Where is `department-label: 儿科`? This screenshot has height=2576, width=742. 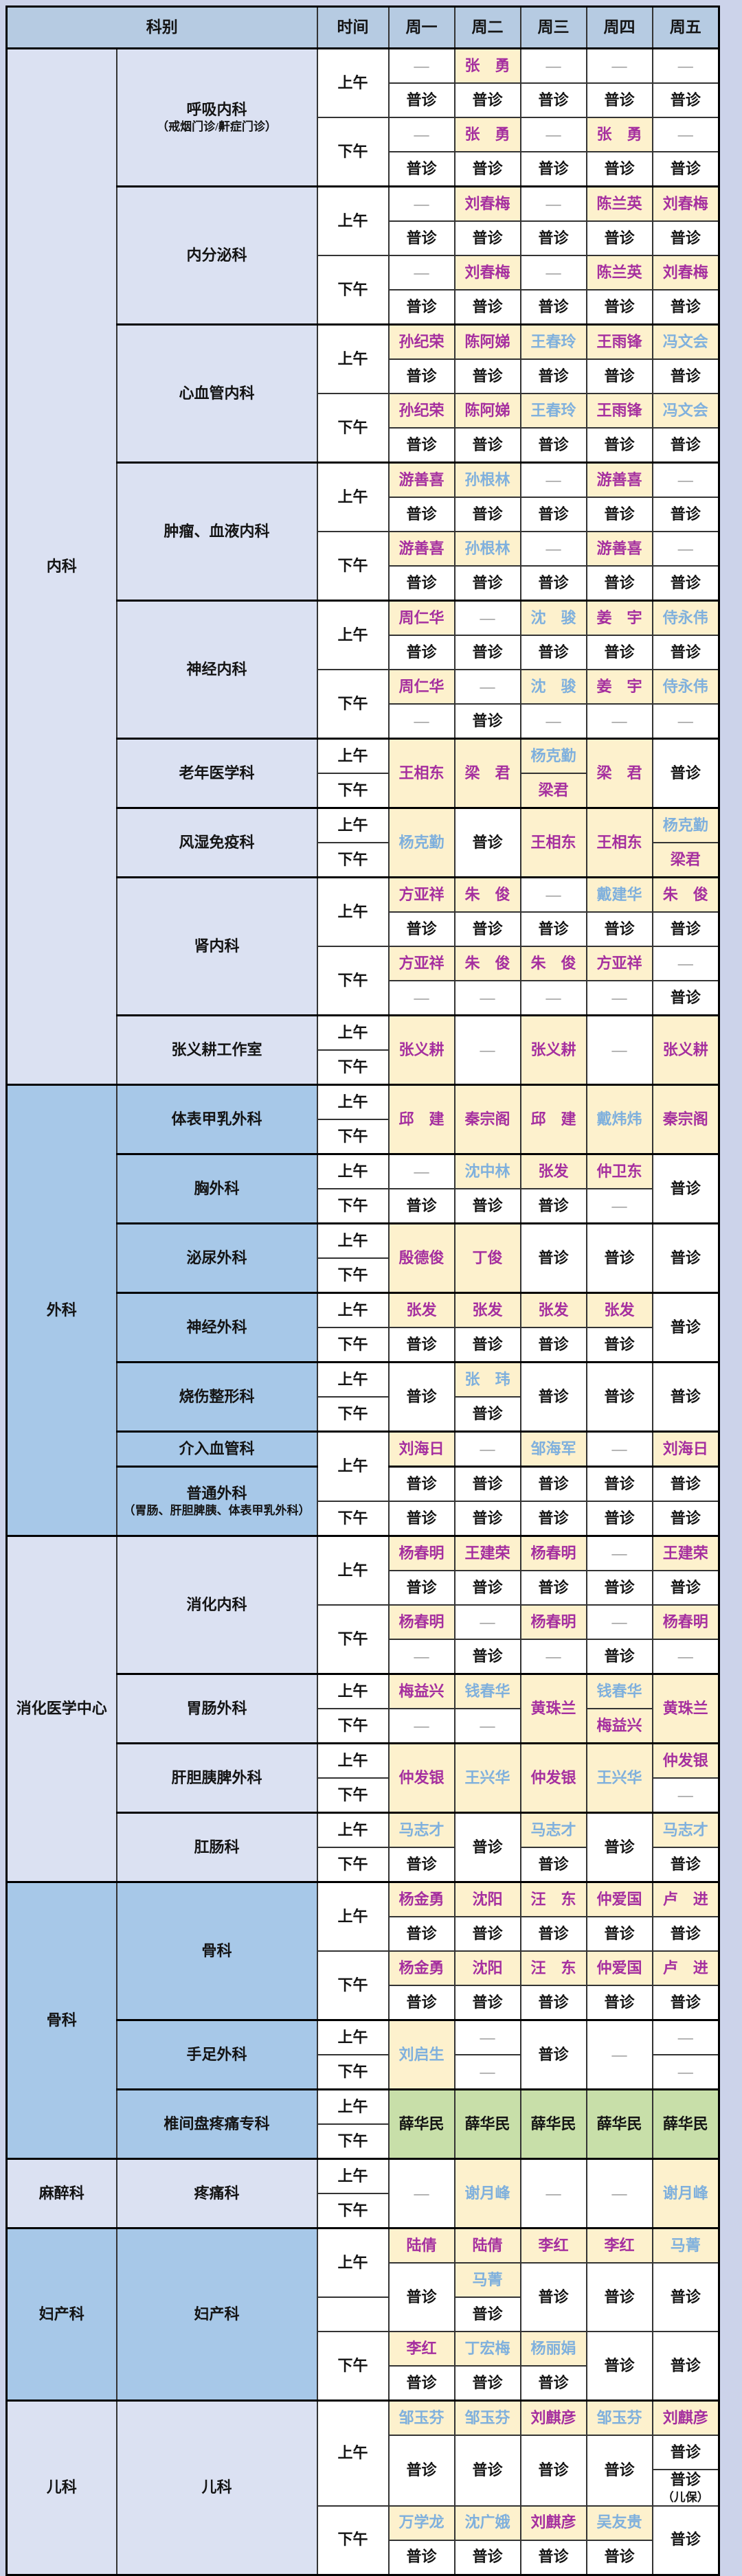
department-label: 儿科 is located at coordinates (216, 2488).